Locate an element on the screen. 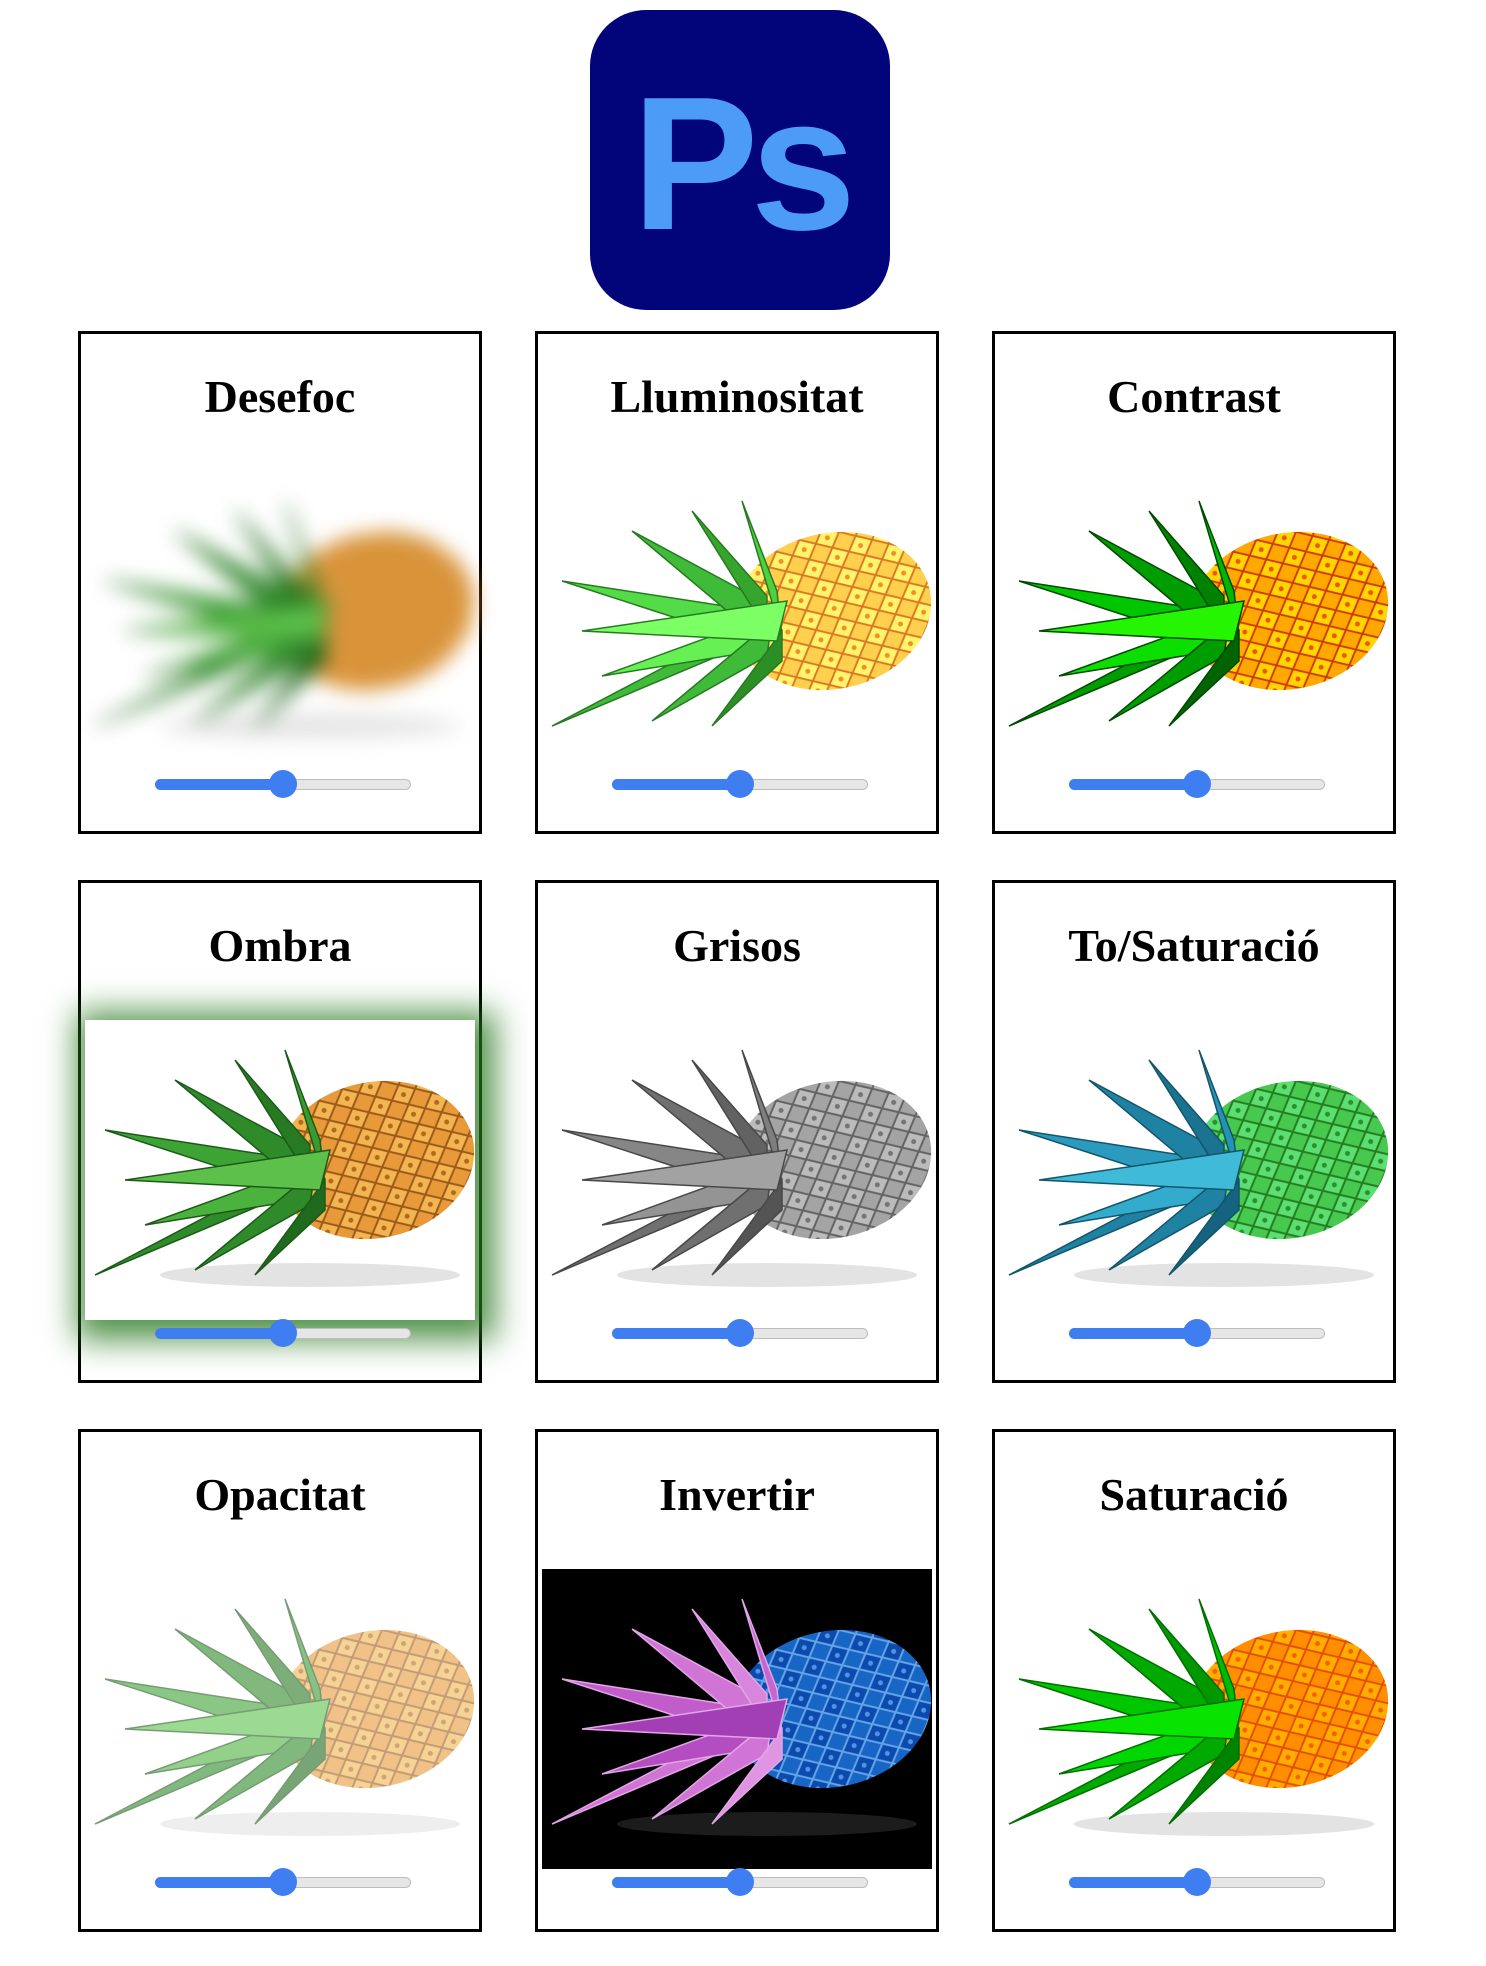  effect-card-invert: Invertir is located at coordinates (737, 1680).